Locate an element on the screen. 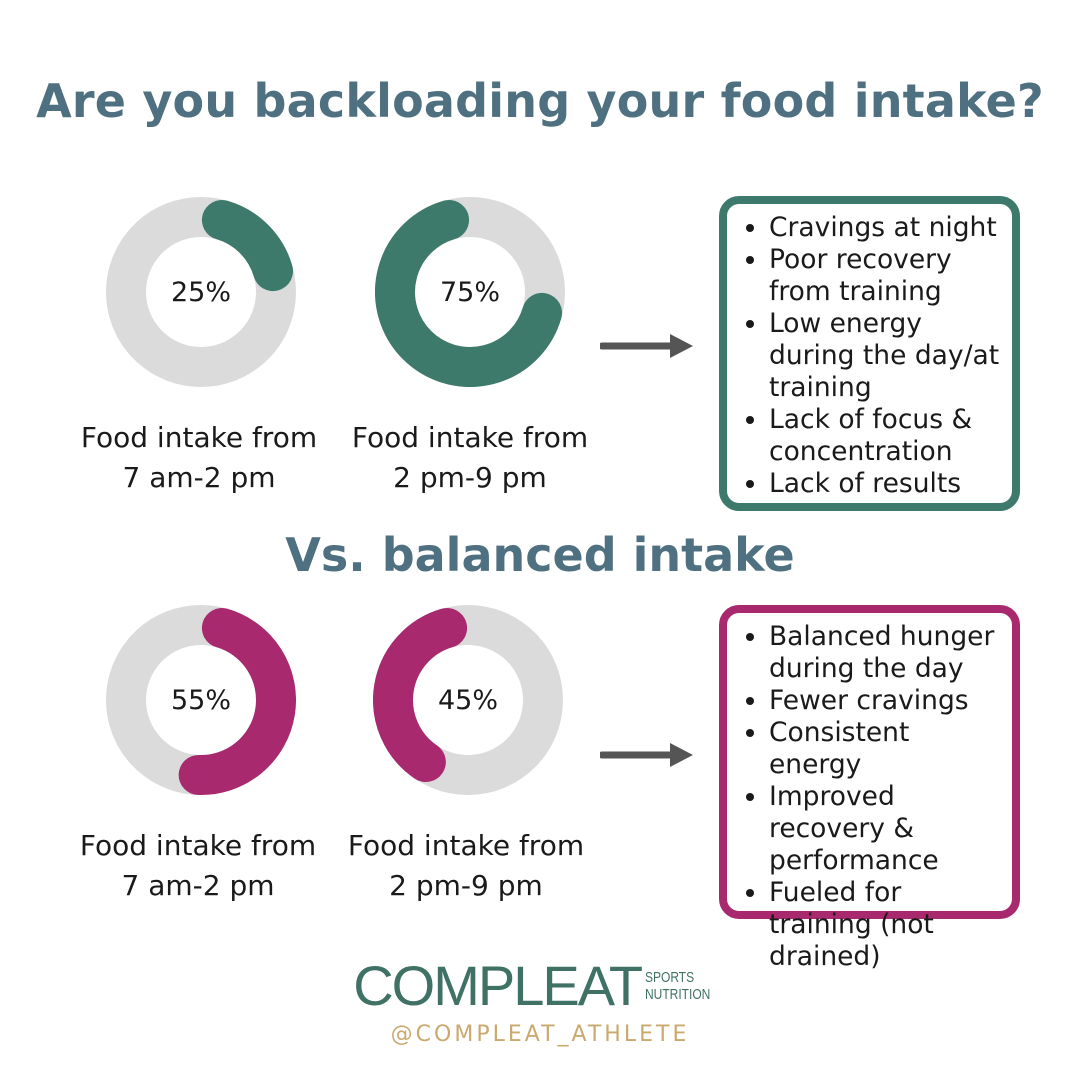 This screenshot has width=1080, height=1080. donut-chart-balanced-morning: 55% is located at coordinates (201, 700).